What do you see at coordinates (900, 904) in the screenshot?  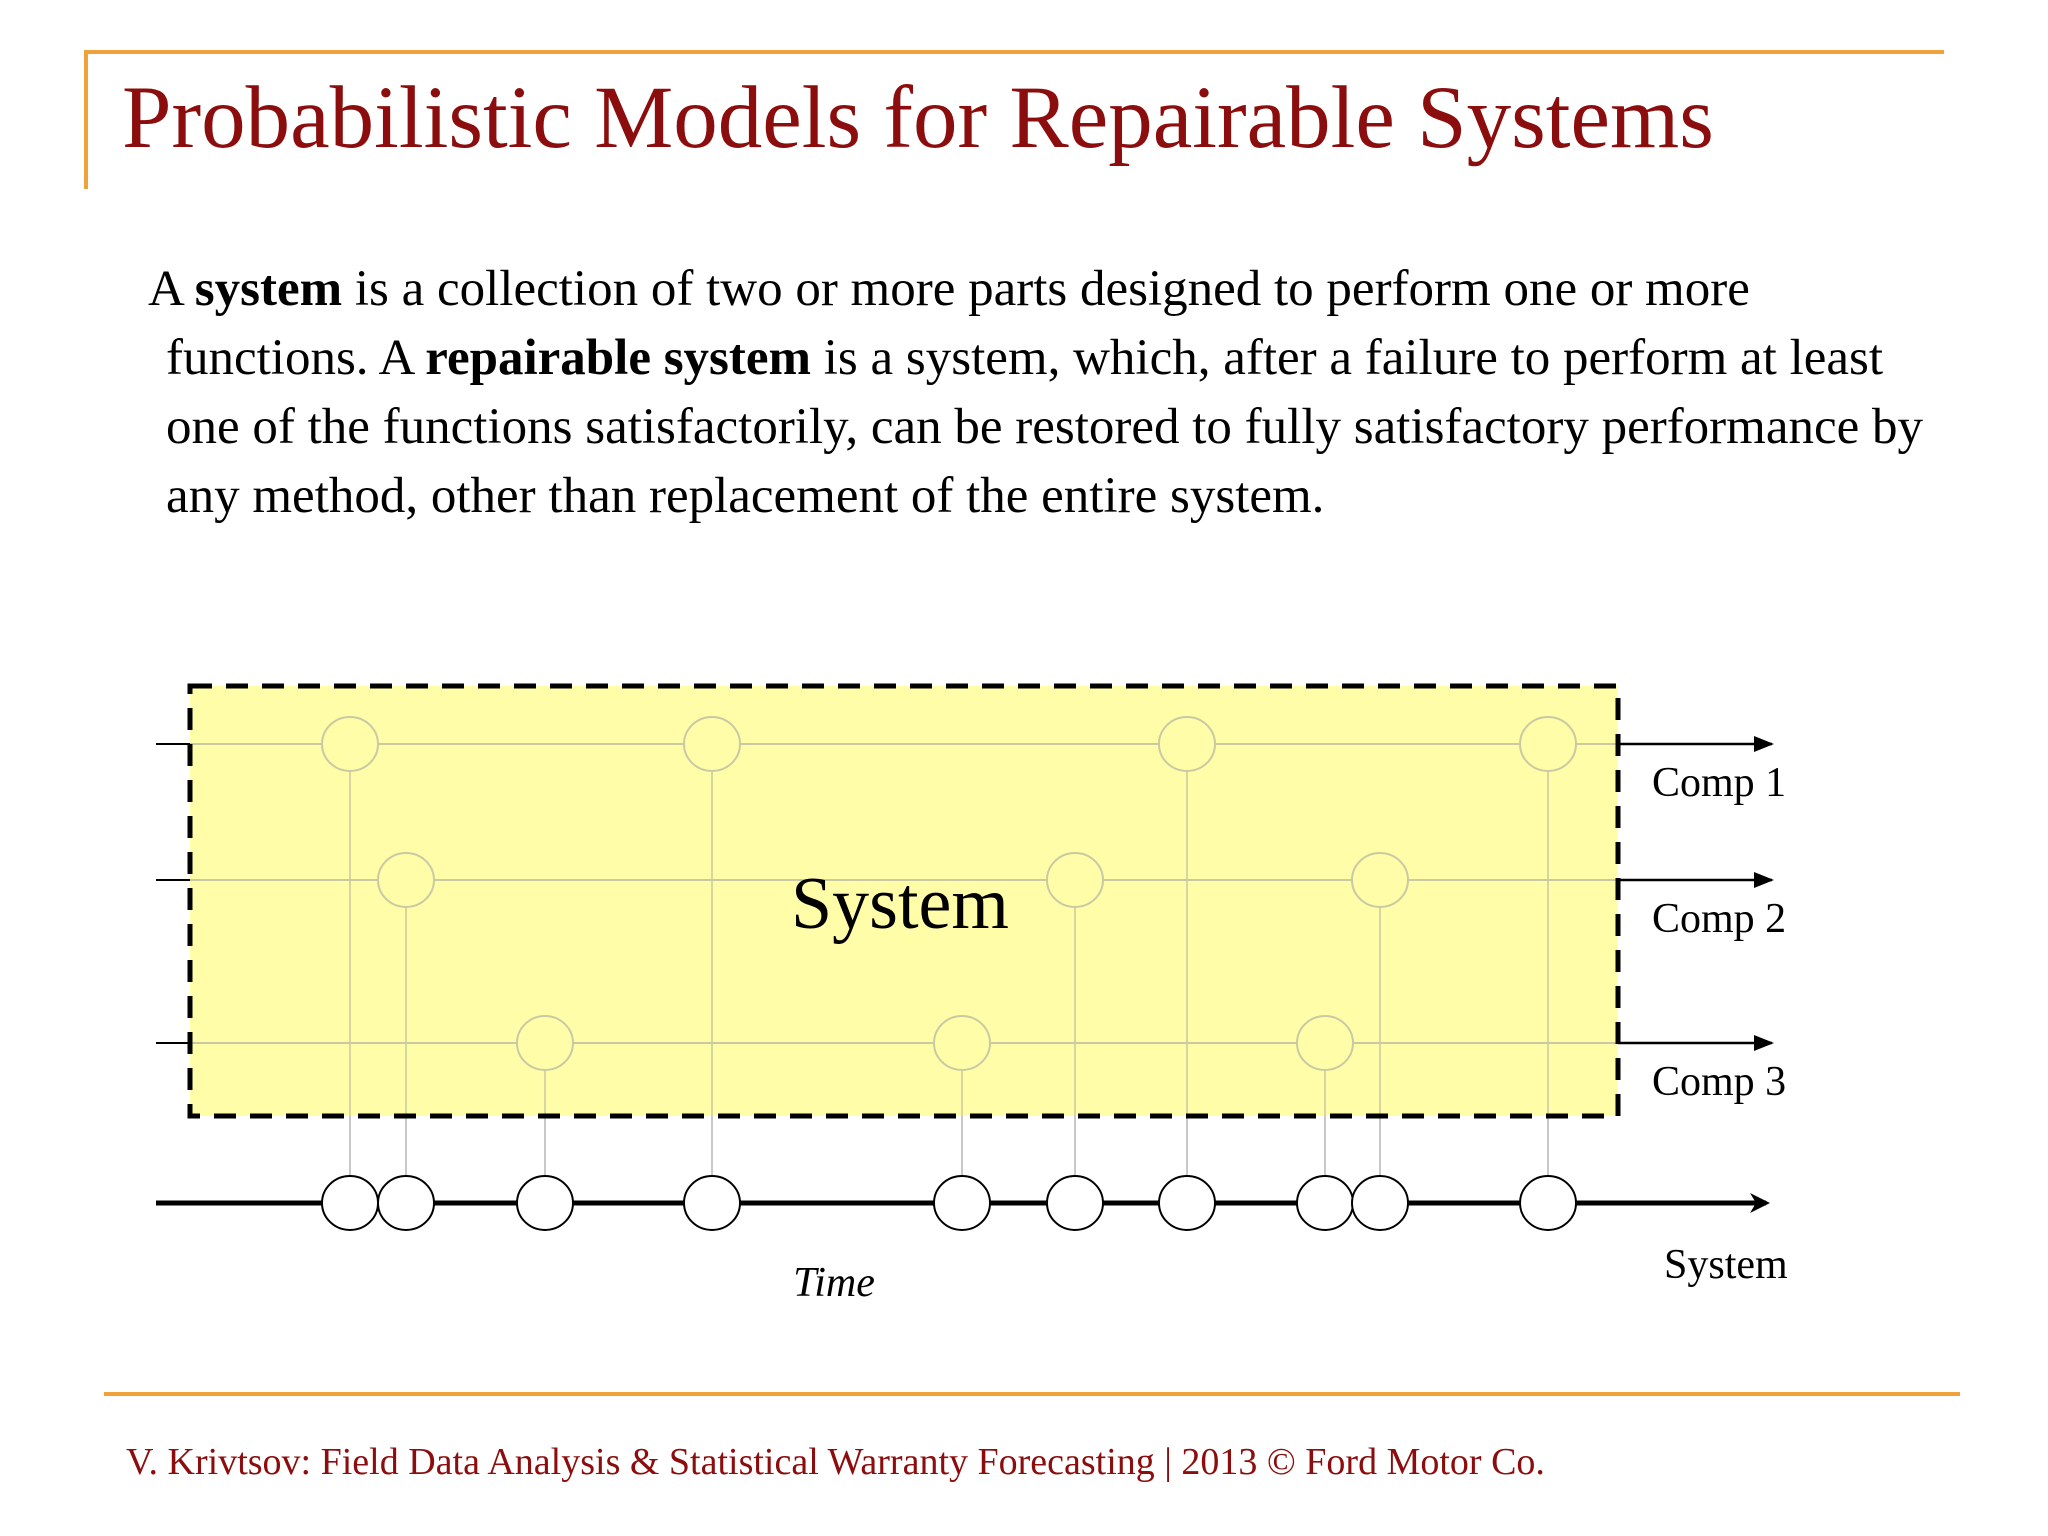 I see `system-box-label: System` at bounding box center [900, 904].